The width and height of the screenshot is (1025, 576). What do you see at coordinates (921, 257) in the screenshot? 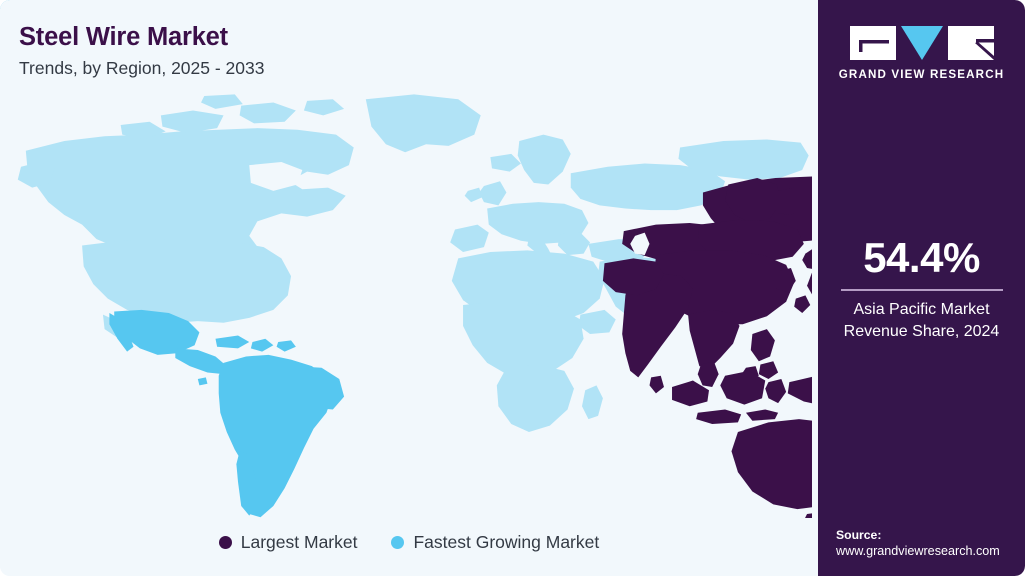
I see `stat-value: 54.4%` at bounding box center [921, 257].